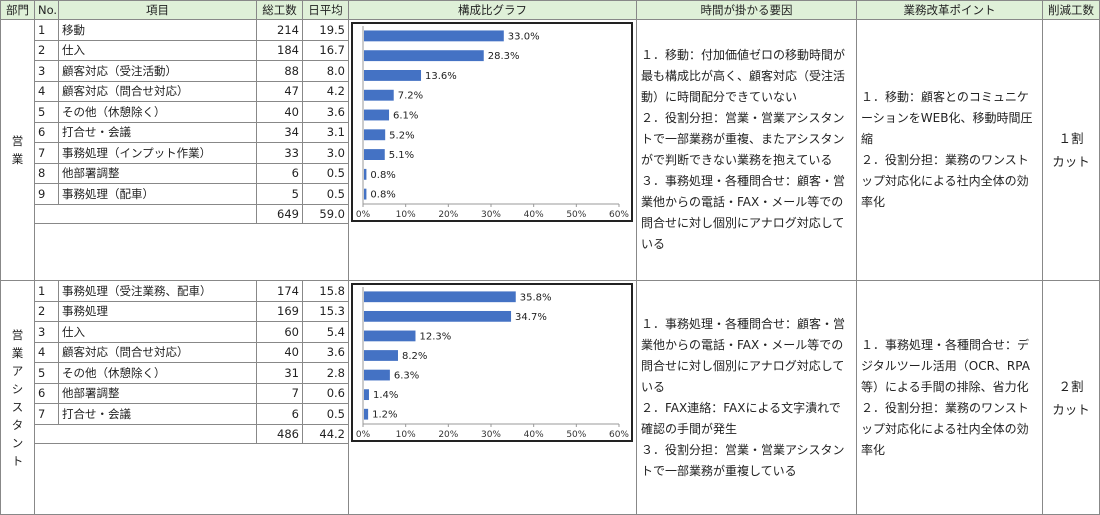  Describe the element at coordinates (157, 71) in the screenshot. I see `row-item: 顧客対応（受注活動）` at that location.